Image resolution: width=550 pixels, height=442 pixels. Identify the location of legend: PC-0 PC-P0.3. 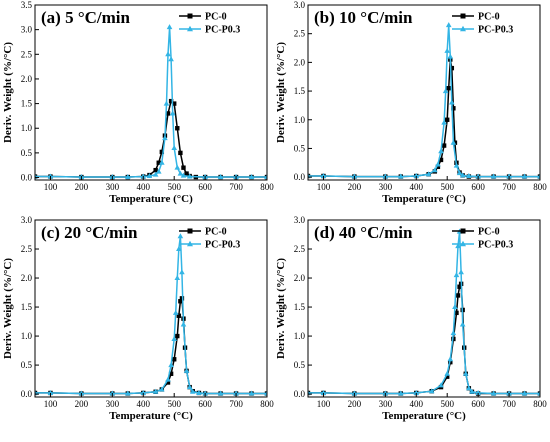
(209, 239).